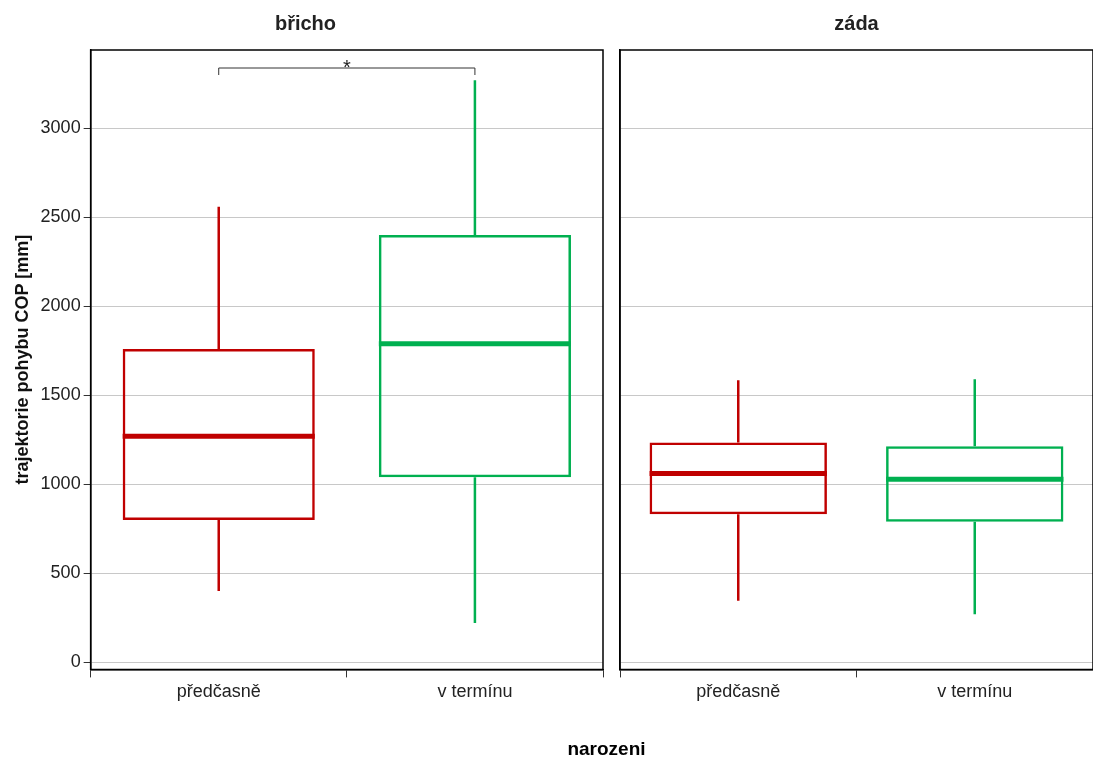  I want to click on y-axis-title: trajektorie pohybu COP [mm], so click(21, 359).